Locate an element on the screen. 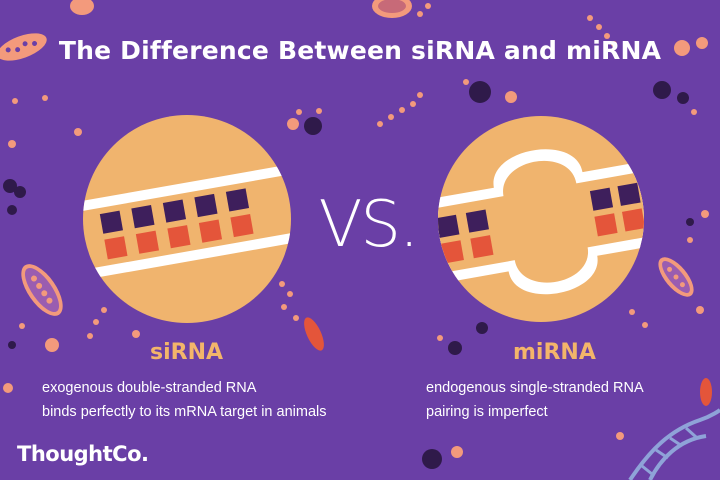 The width and height of the screenshot is (720, 480). mirna-heading: miRNA is located at coordinates (554, 352).